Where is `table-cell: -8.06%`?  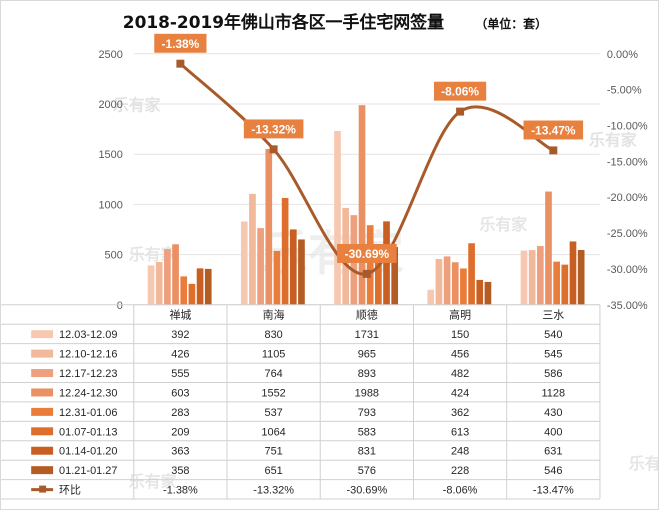
table-cell: -8.06% is located at coordinates (460, 491).